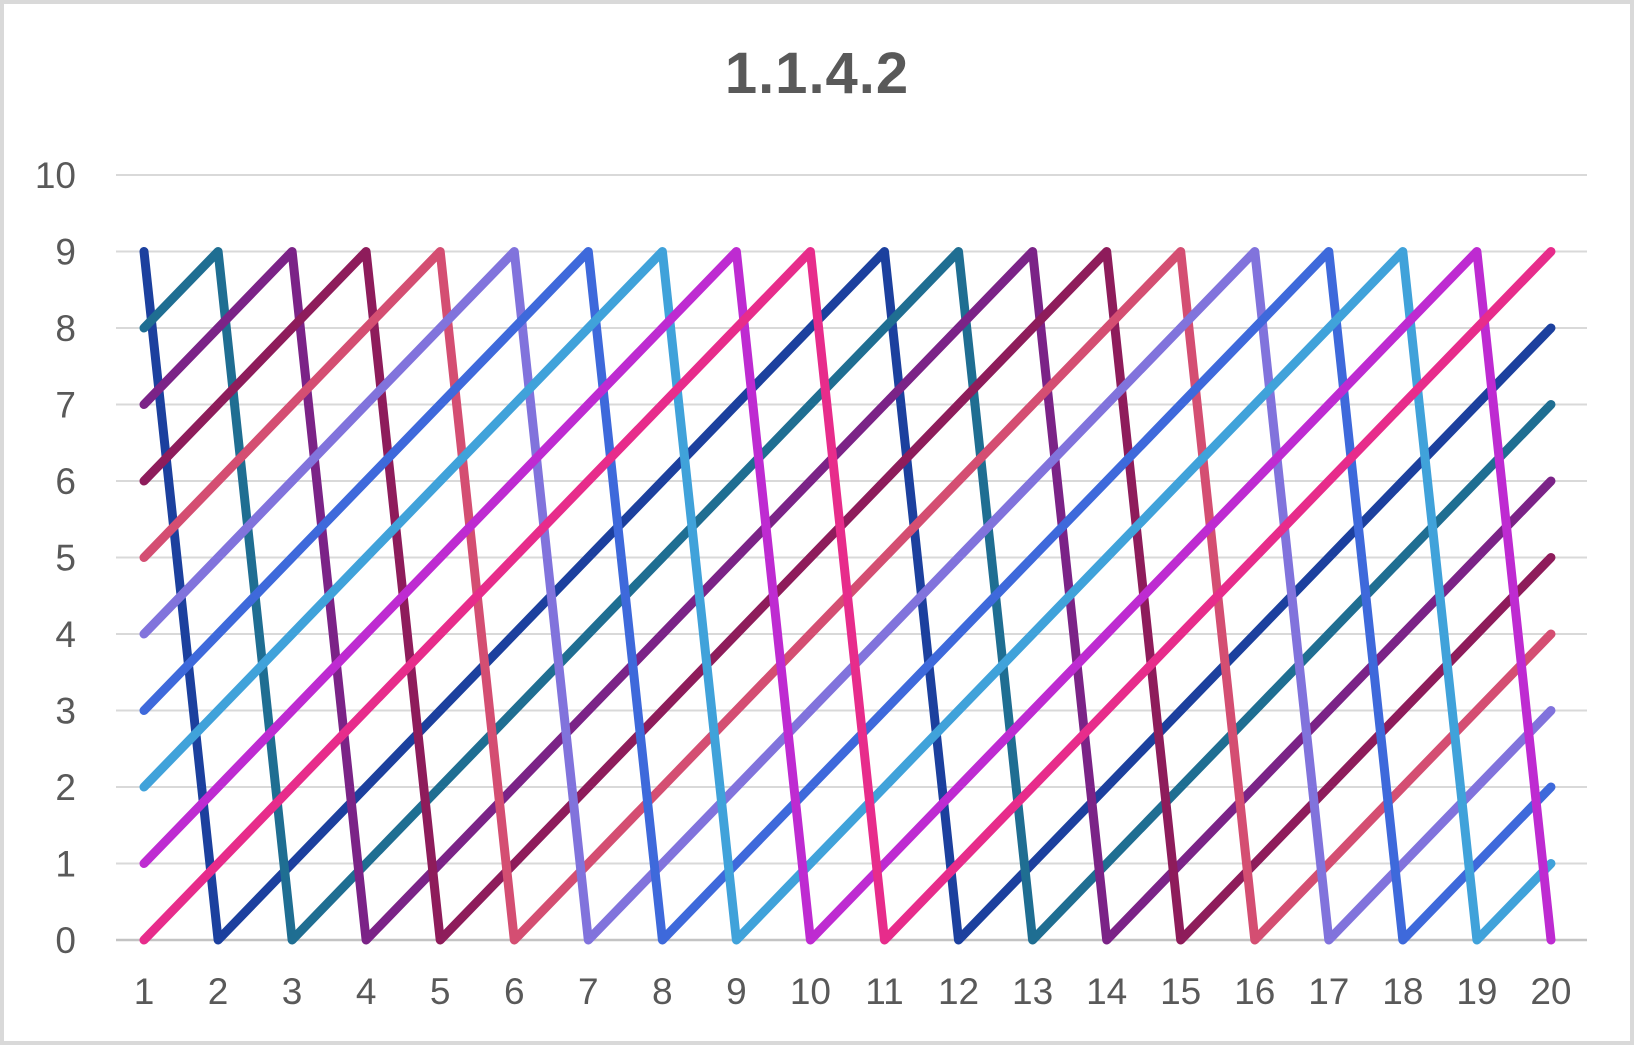  What do you see at coordinates (144, 991) in the screenshot?
I see `x-tick-label: 1` at bounding box center [144, 991].